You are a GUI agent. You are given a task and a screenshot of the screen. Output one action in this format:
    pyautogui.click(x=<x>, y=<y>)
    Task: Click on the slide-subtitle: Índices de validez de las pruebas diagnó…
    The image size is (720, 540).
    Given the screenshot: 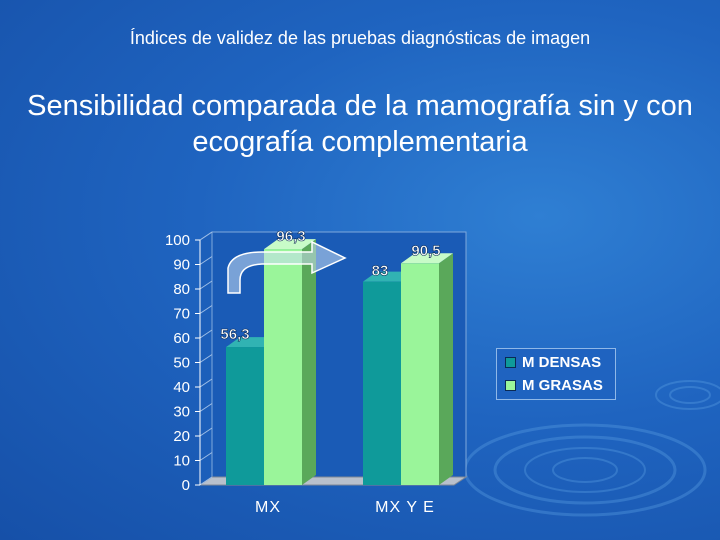 What is the action you would take?
    pyautogui.click(x=360, y=38)
    